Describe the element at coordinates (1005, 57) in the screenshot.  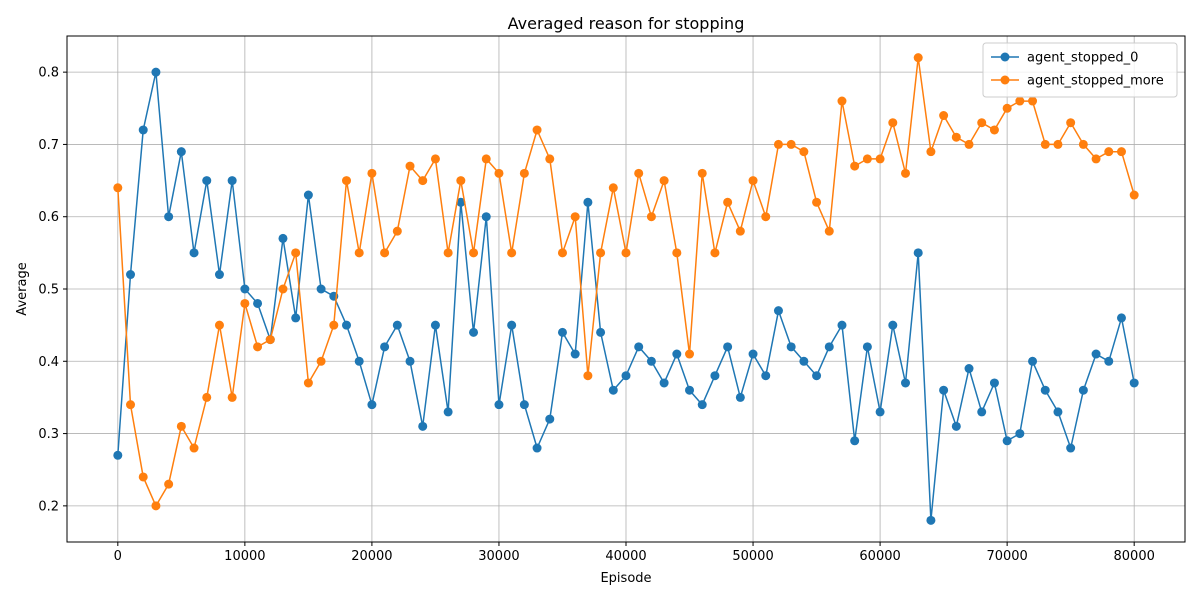
I see `legend-marker` at that location.